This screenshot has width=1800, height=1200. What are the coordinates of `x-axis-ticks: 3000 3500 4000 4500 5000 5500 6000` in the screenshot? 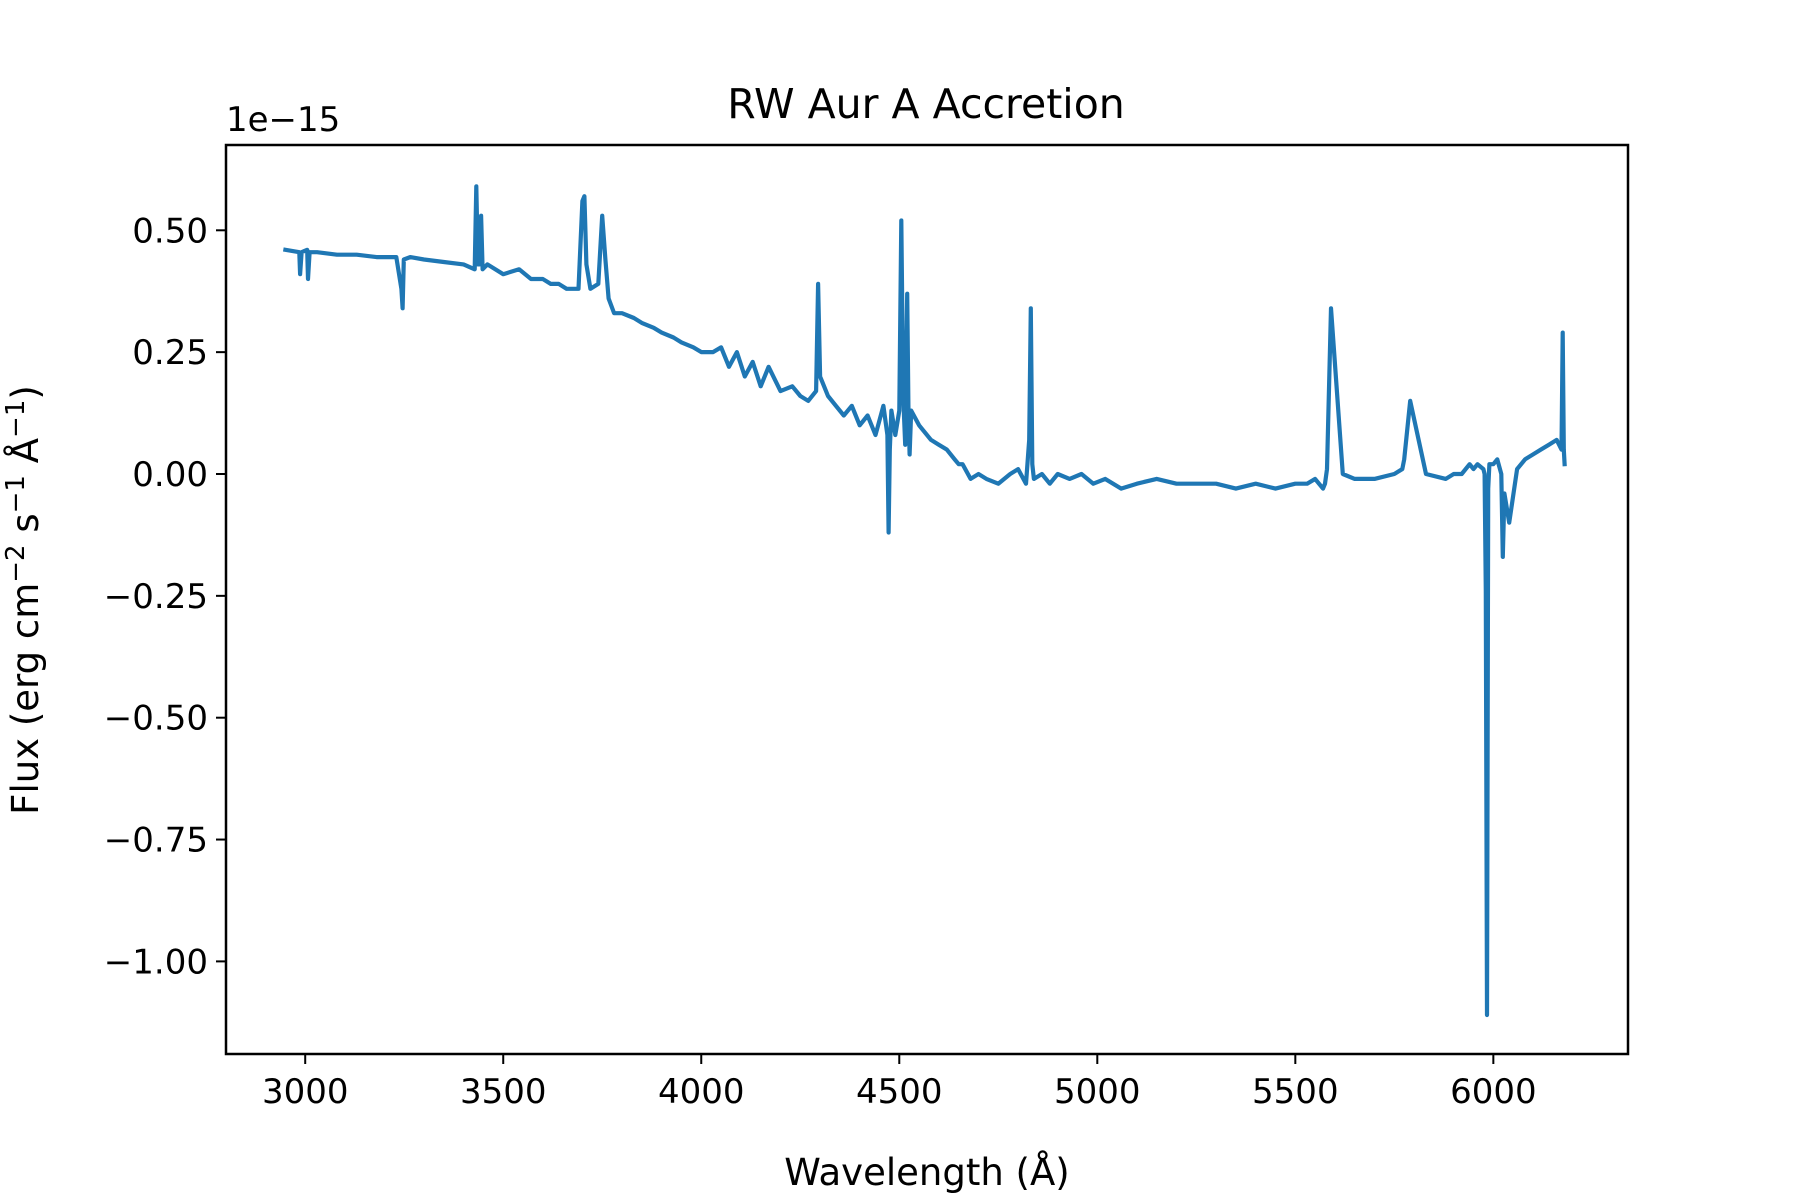 It's located at (899, 1083).